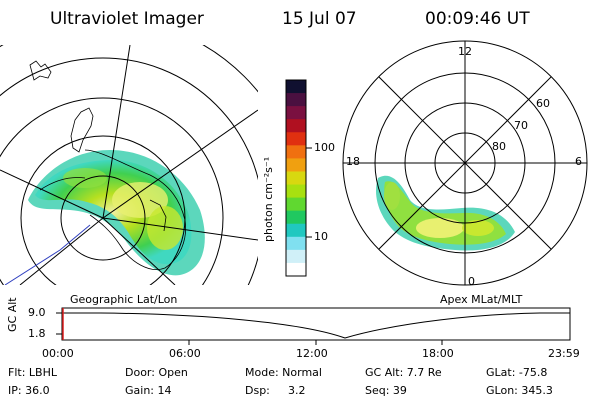 This screenshot has width=600, height=400. I want to click on colorbar-unit-label: photon cm⁻²s⁻¹, so click(268, 199).